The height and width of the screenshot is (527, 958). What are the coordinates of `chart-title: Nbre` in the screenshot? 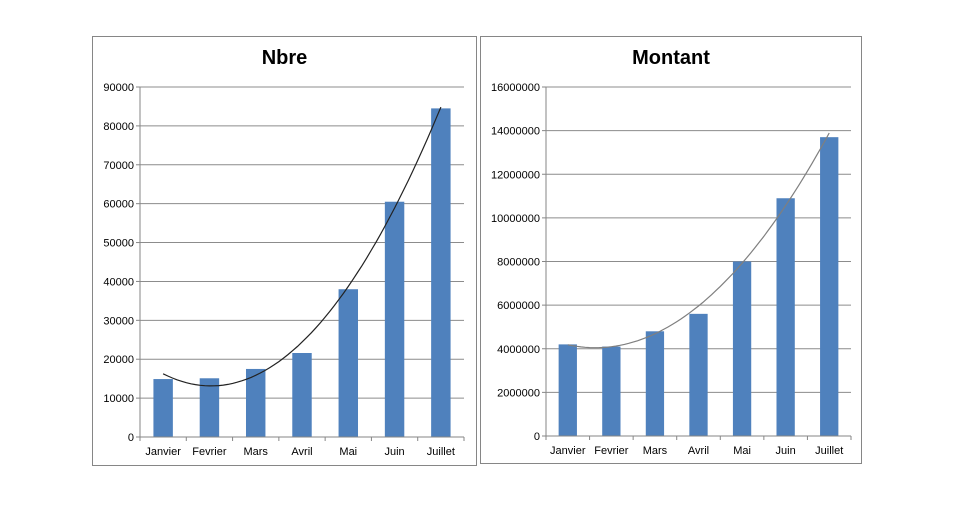 It's located at (284, 58).